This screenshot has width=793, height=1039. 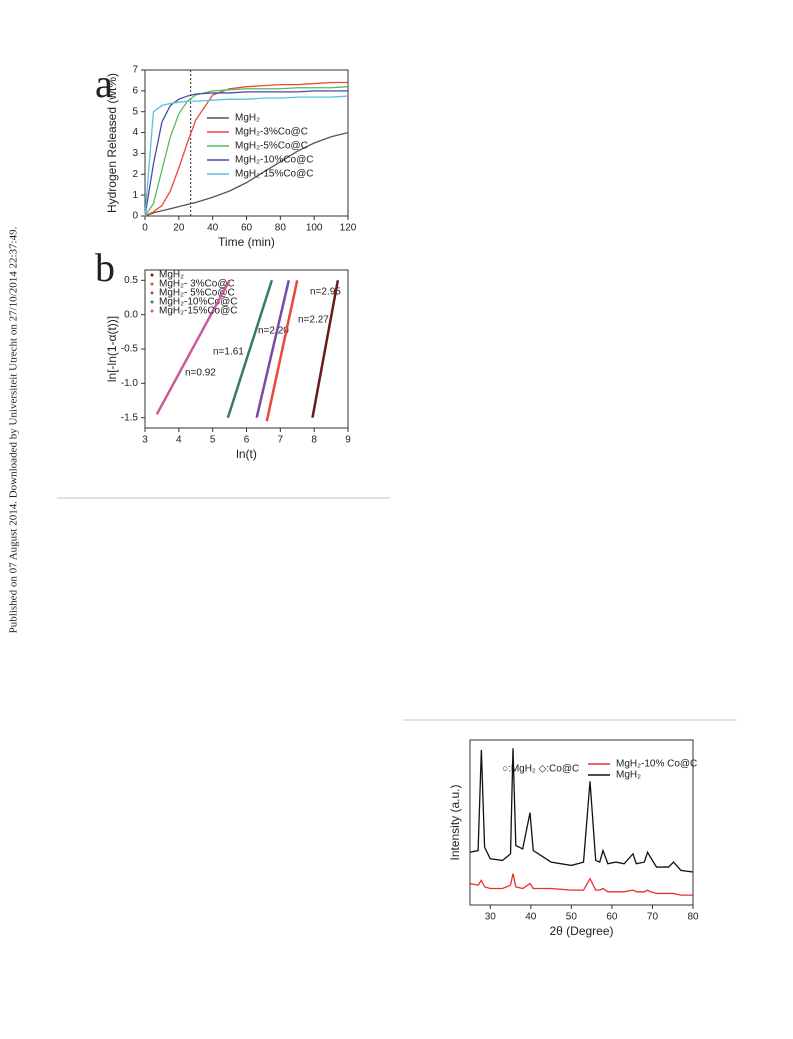 What do you see at coordinates (314, 440) in the screenshot?
I see `x-tick-label: 8` at bounding box center [314, 440].